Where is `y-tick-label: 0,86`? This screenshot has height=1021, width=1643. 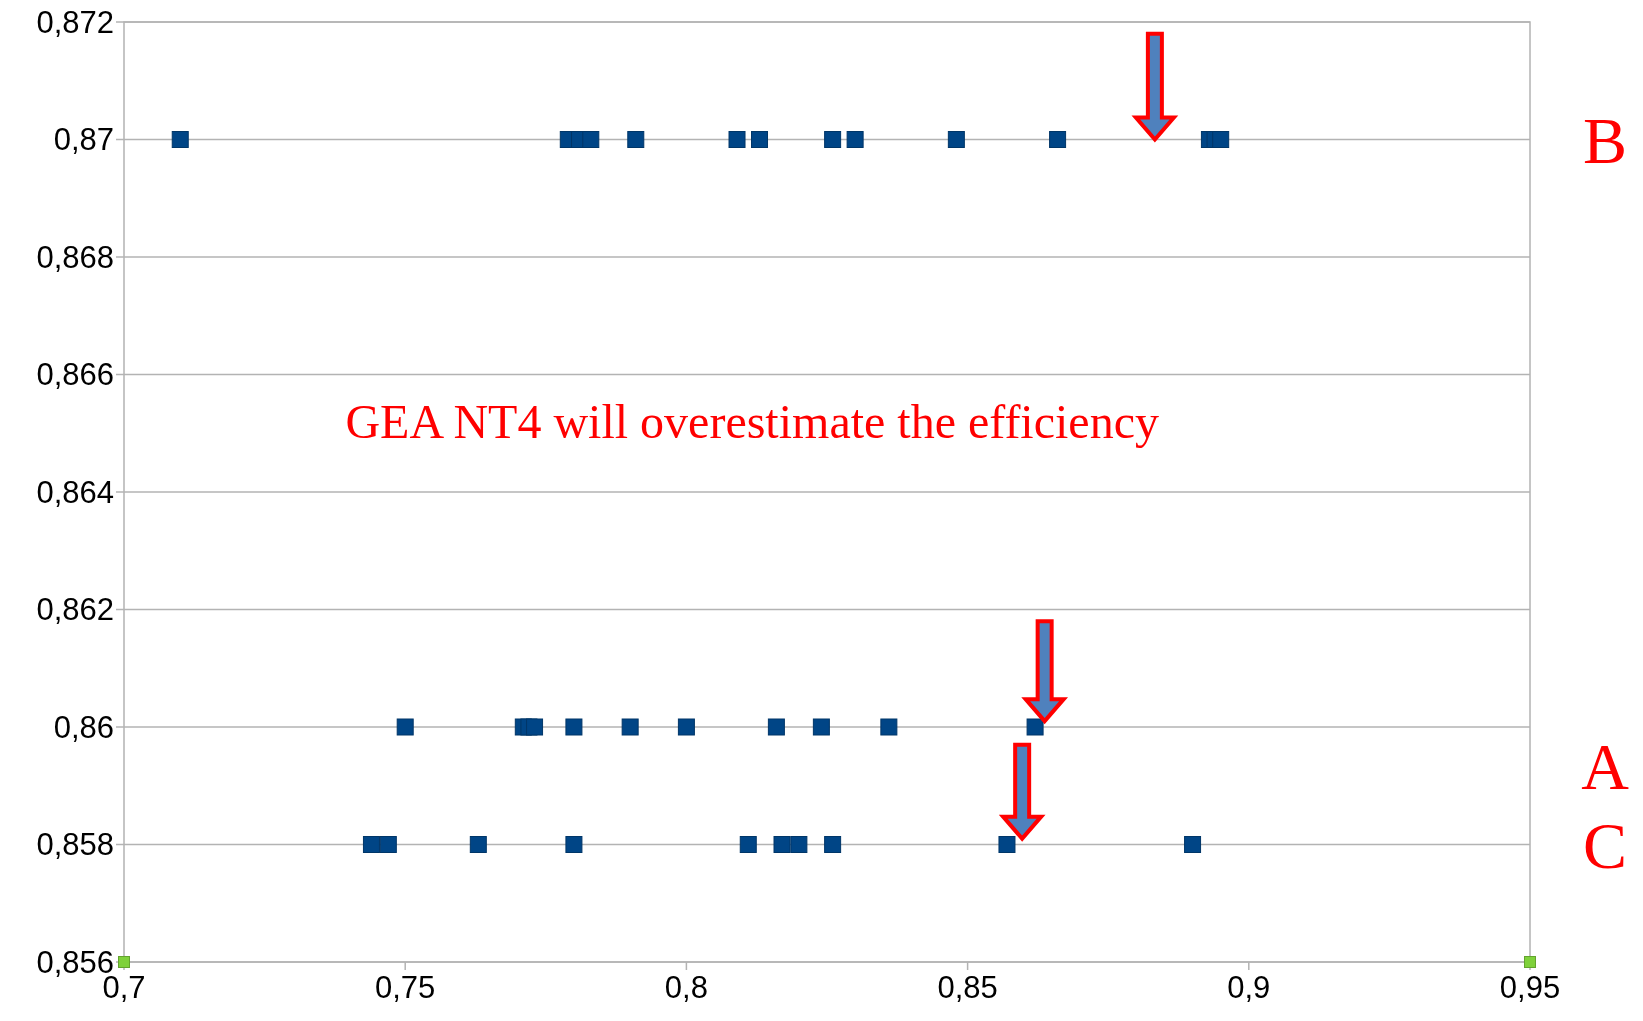 y-tick-label: 0,86 is located at coordinates (83, 727).